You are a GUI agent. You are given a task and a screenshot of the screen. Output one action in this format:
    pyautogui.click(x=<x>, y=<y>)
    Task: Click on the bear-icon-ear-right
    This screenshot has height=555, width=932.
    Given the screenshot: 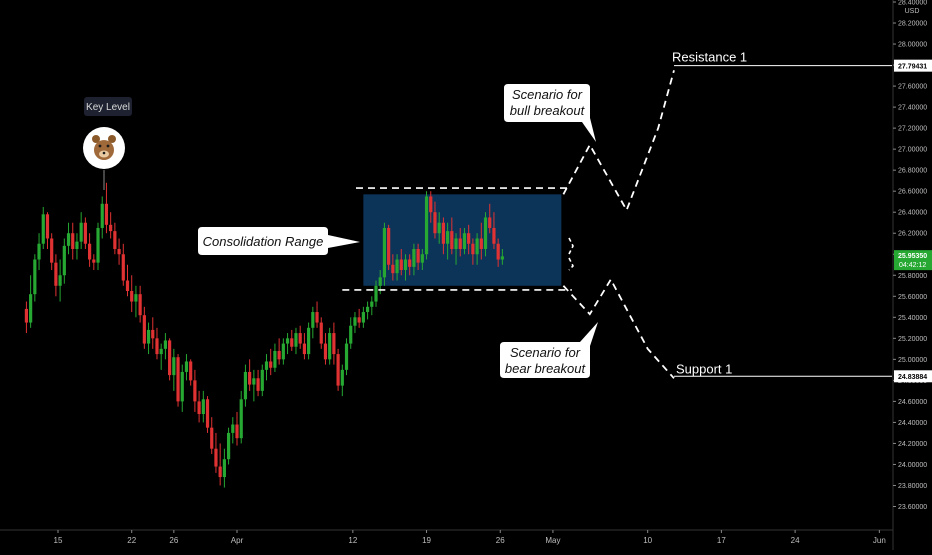 What is the action you would take?
    pyautogui.click(x=112, y=139)
    